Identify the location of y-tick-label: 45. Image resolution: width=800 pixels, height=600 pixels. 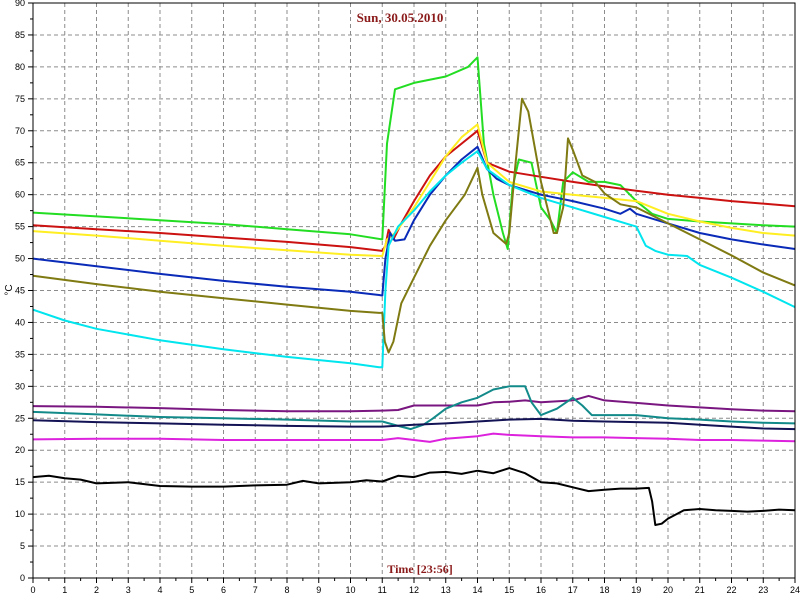
(20, 291).